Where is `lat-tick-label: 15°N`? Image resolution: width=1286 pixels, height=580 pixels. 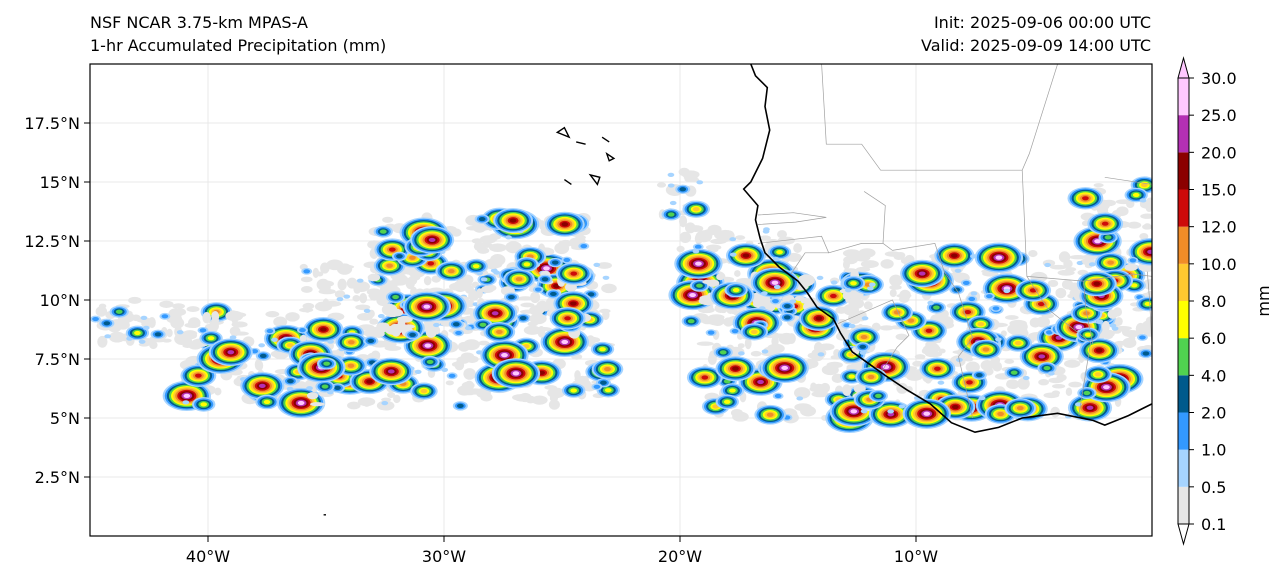
lat-tick-label: 15°N is located at coordinates (60, 182).